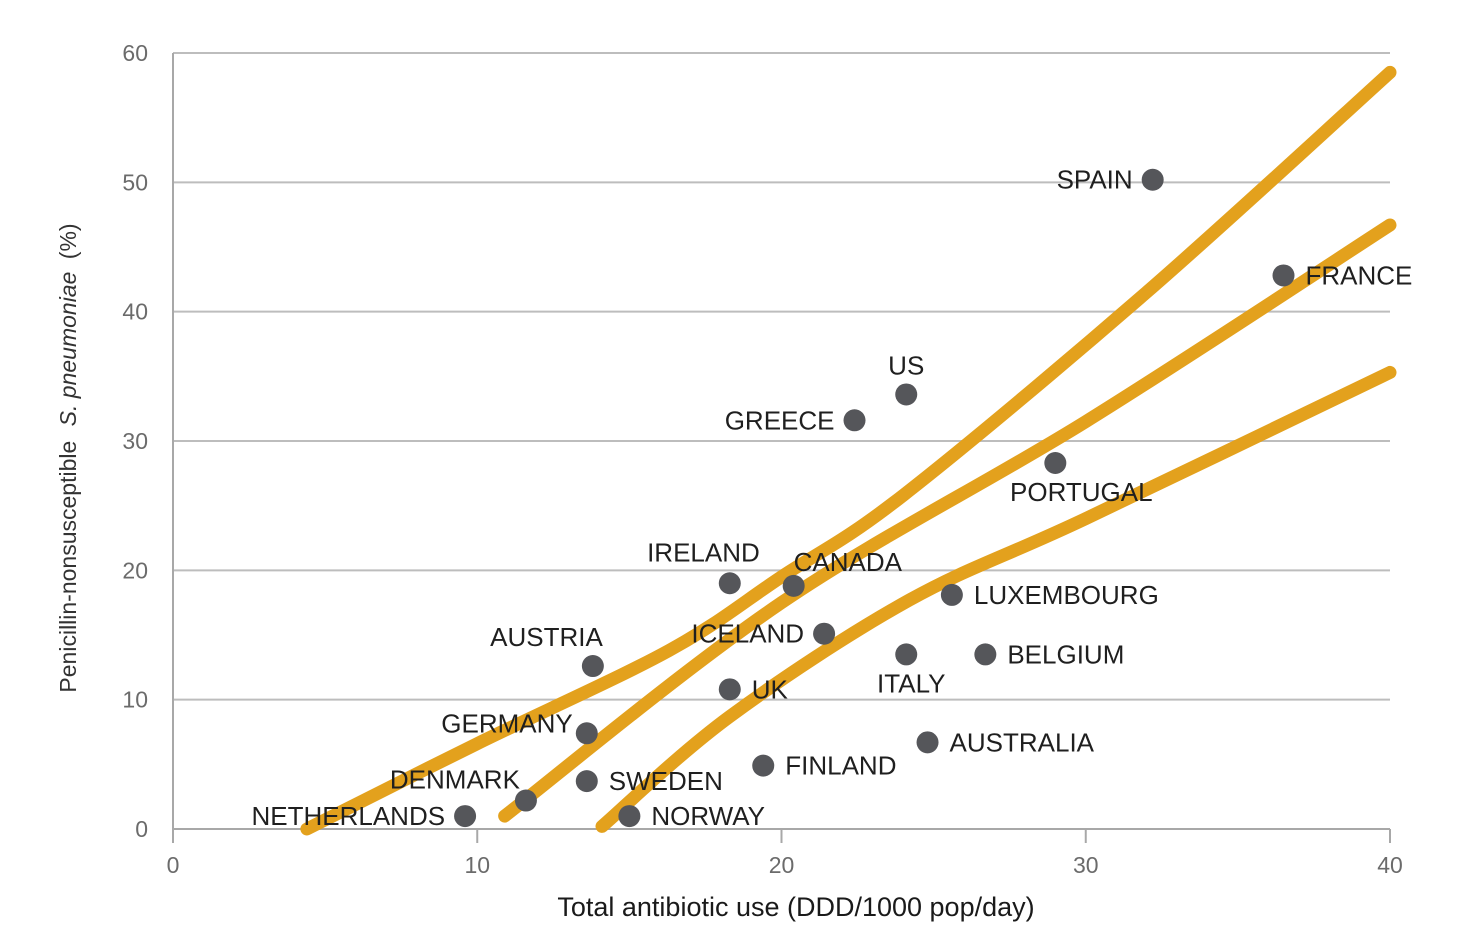 Image resolution: width=1478 pixels, height=946 pixels. Describe the element at coordinates (1055, 462) in the screenshot. I see `data-point-portugal` at that location.